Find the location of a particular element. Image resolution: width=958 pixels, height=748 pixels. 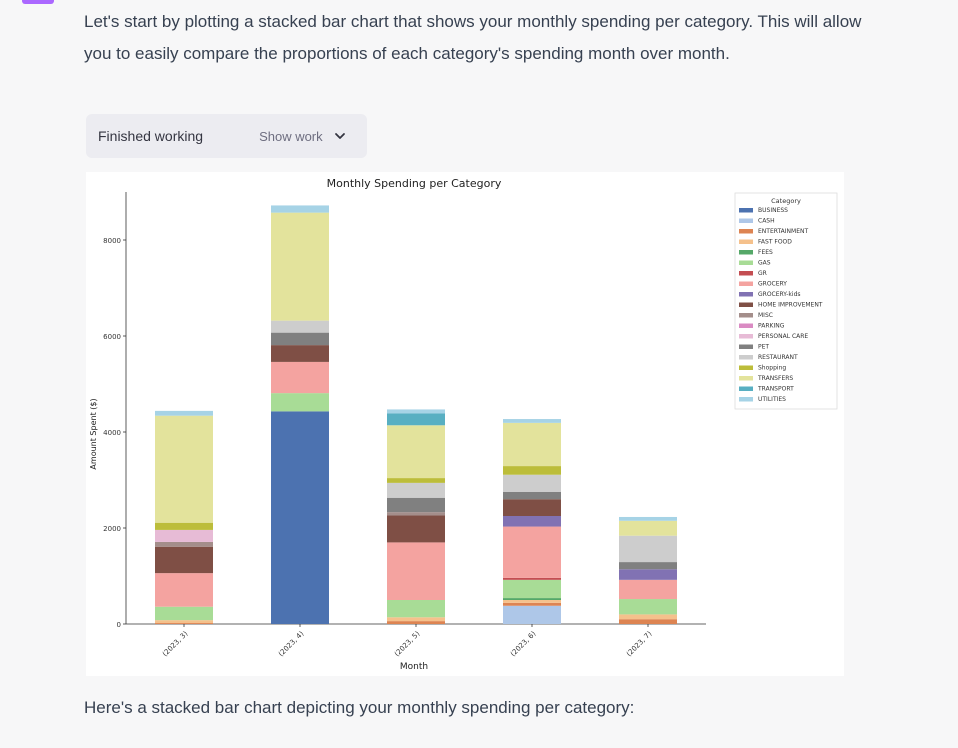

y-tick-label: 6000 is located at coordinates (112, 337).